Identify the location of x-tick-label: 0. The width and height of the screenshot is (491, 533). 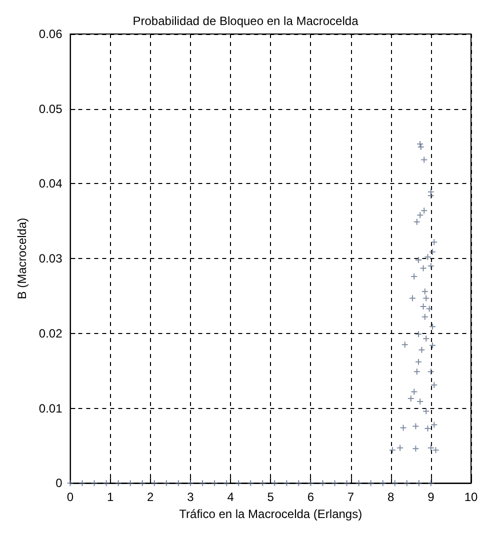
(70, 497).